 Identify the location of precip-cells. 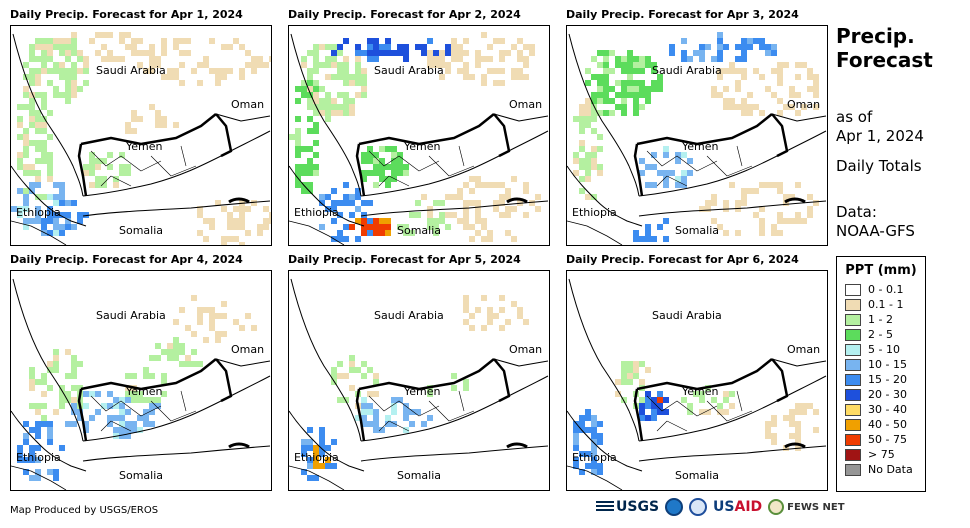
(415, 137).